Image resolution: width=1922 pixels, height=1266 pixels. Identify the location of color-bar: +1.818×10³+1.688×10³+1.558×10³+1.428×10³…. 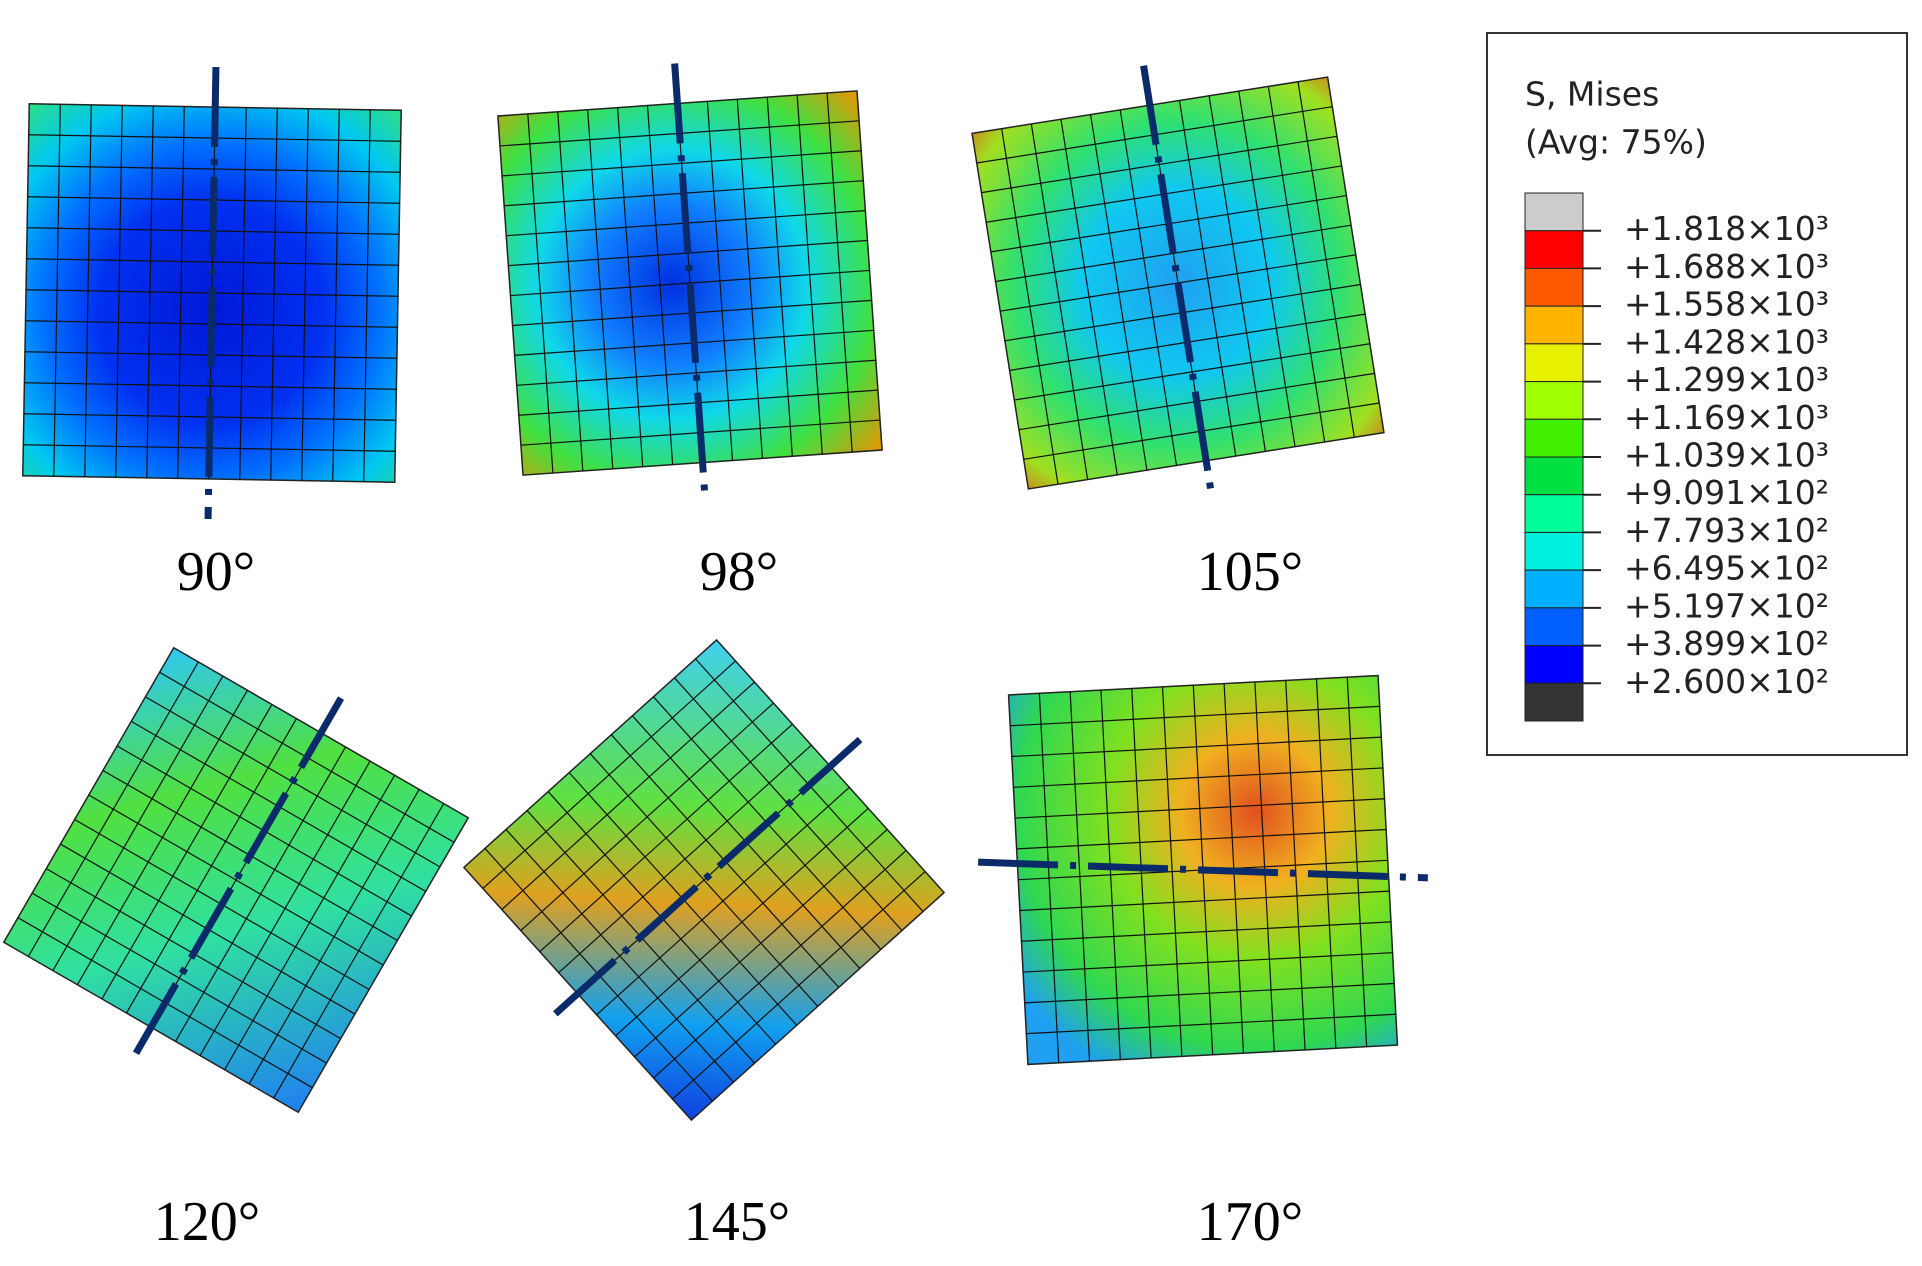
(1676, 457).